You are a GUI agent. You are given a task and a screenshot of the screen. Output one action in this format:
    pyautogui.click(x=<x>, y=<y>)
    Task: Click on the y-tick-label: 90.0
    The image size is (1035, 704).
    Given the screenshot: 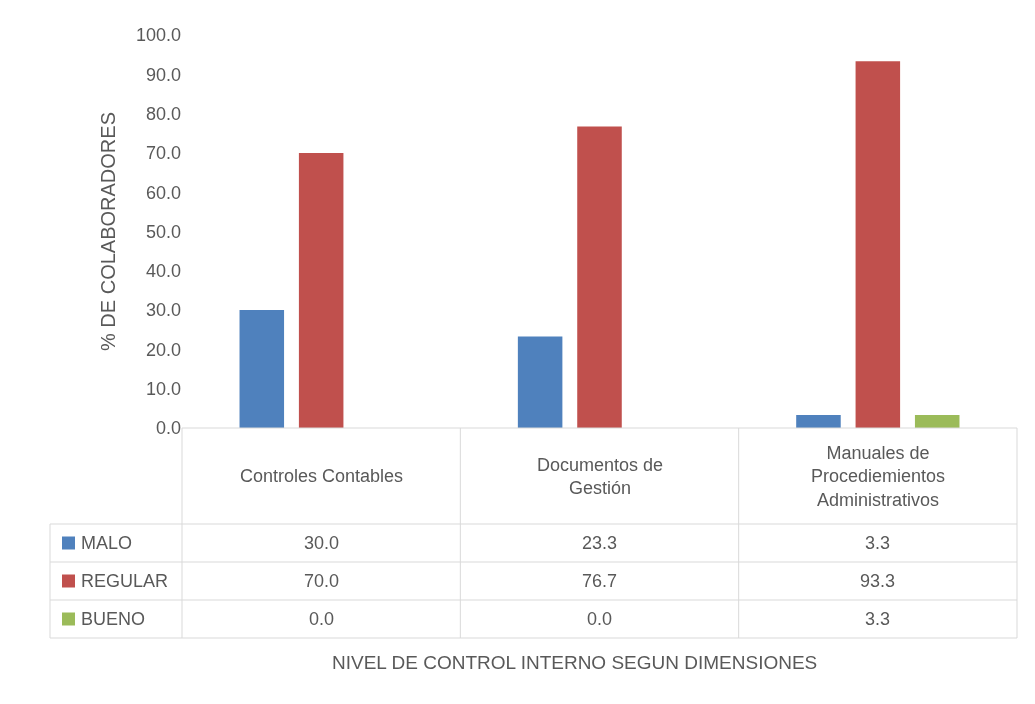 What is the action you would take?
    pyautogui.click(x=163, y=74)
    